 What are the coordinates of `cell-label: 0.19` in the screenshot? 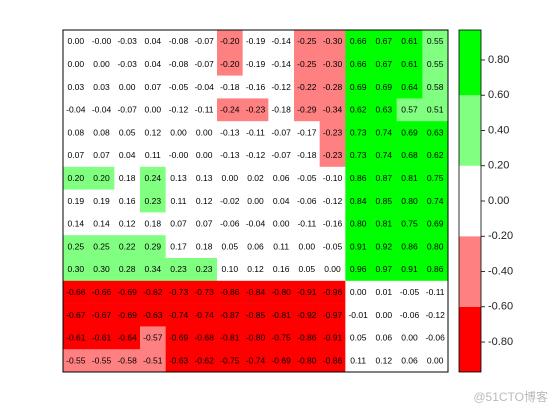 It's located at (101, 201).